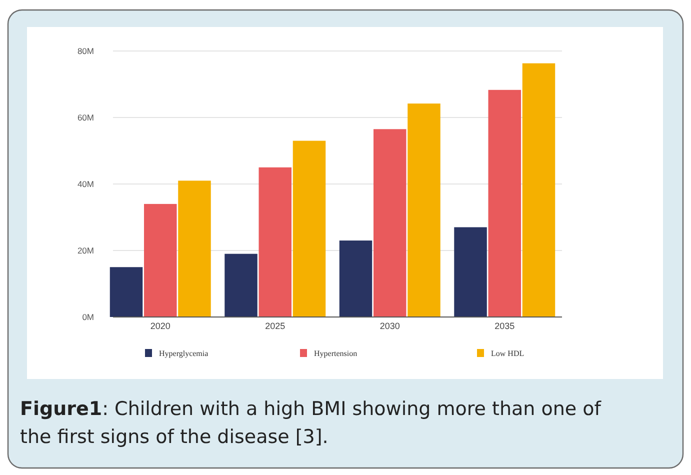 Image resolution: width=691 pixels, height=475 pixels. Describe the element at coordinates (160, 326) in the screenshot. I see `x-tick-label: 2020` at that location.